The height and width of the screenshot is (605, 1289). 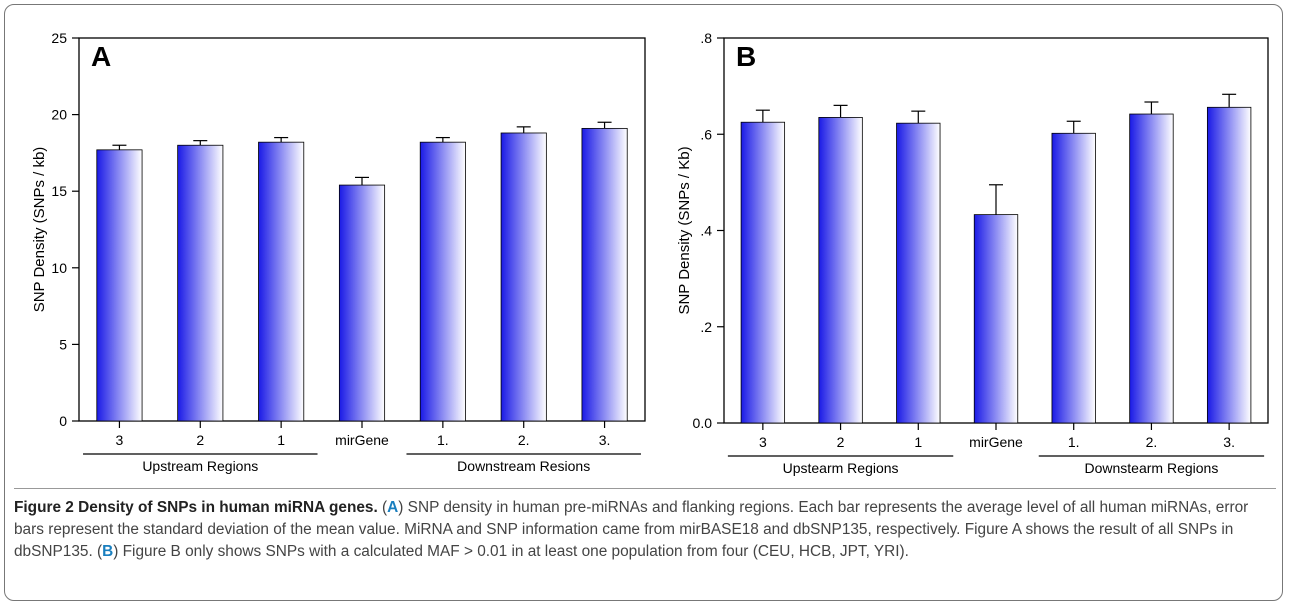 I want to click on y-tick-label: .6, so click(x=706, y=134).